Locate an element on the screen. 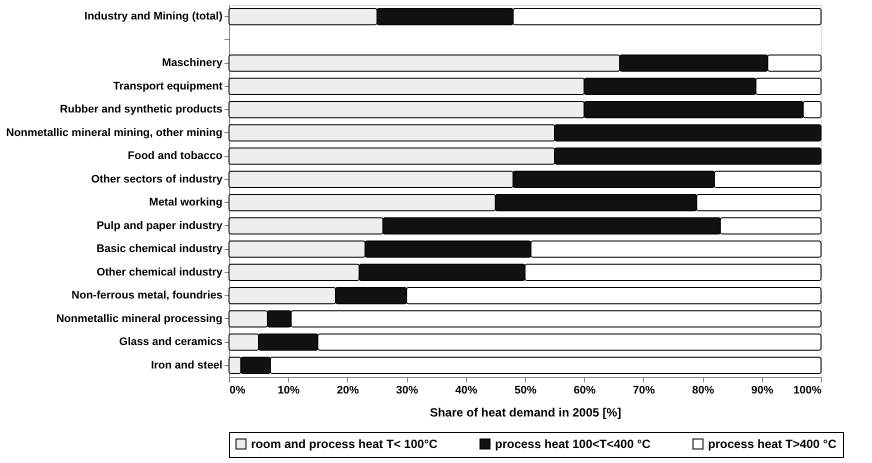  y-tick-label: Food and tobacco is located at coordinates (175, 156).